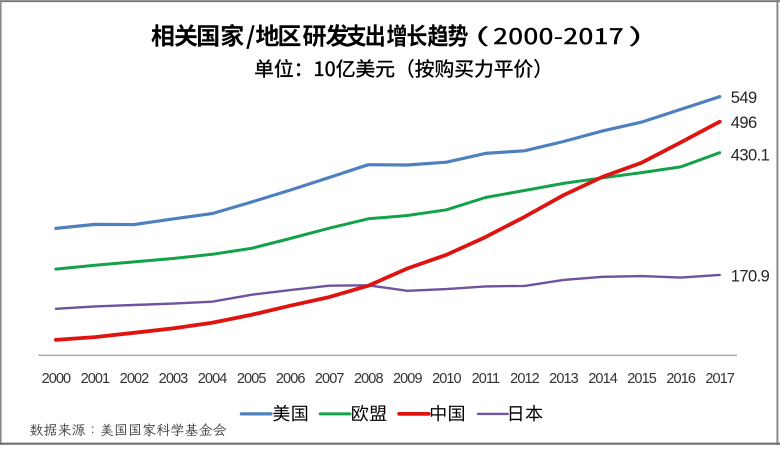  Describe the element at coordinates (56, 379) in the screenshot. I see `svg-text: 2000` at that location.